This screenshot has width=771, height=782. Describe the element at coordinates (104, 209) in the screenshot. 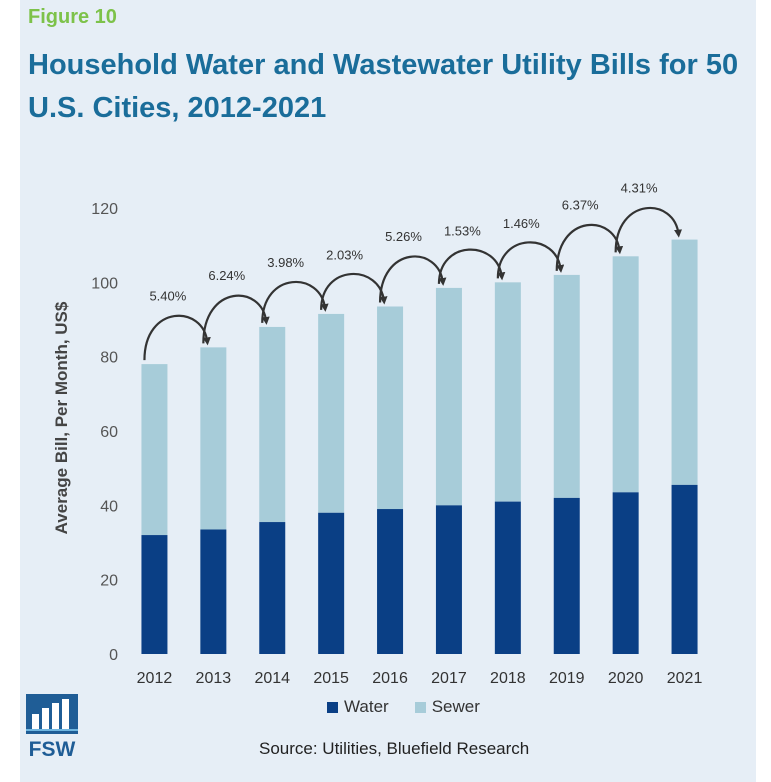

I see `y-tick-label: 120` at that location.